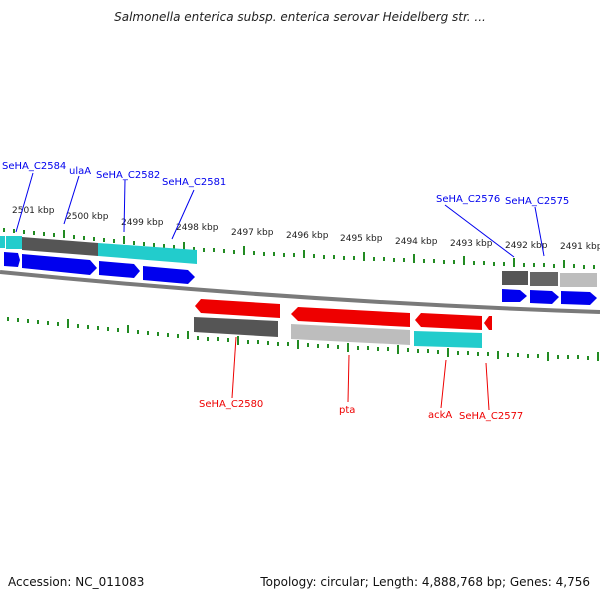  I want to click on gene-label-SeHA_C2580: SeHA_C2580, so click(231, 404).